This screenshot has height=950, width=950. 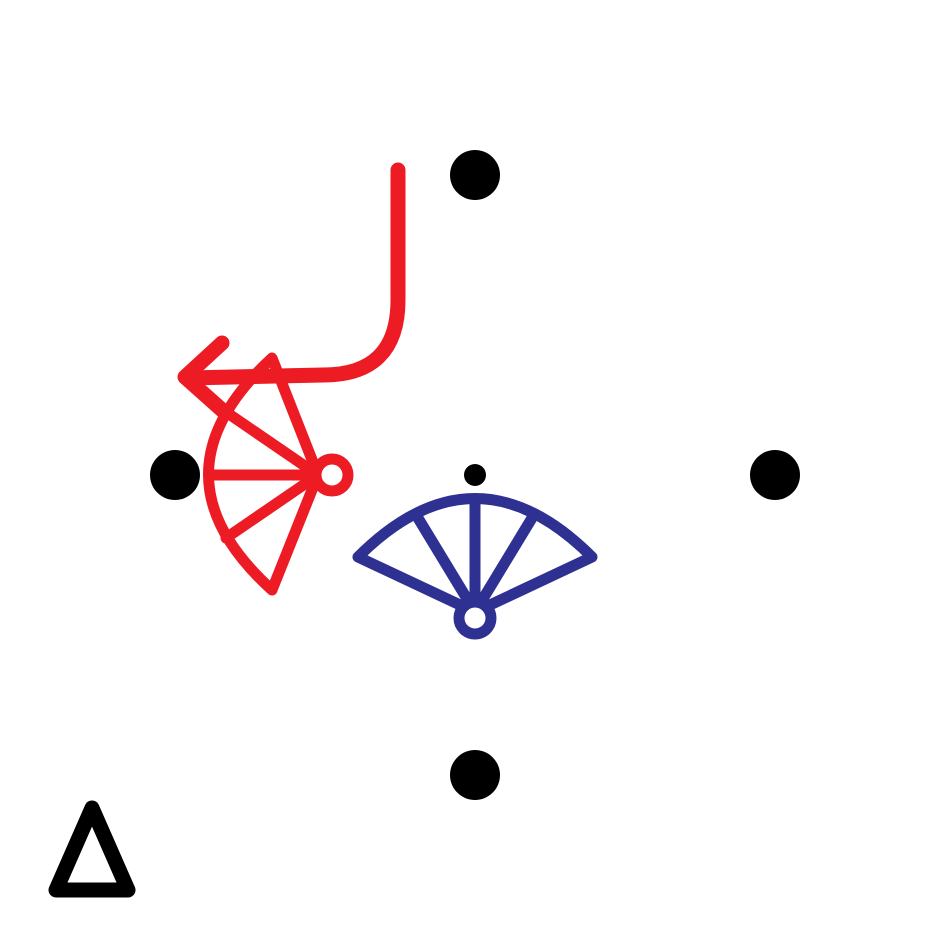 I want to click on red-path-arrow, so click(x=291, y=290).